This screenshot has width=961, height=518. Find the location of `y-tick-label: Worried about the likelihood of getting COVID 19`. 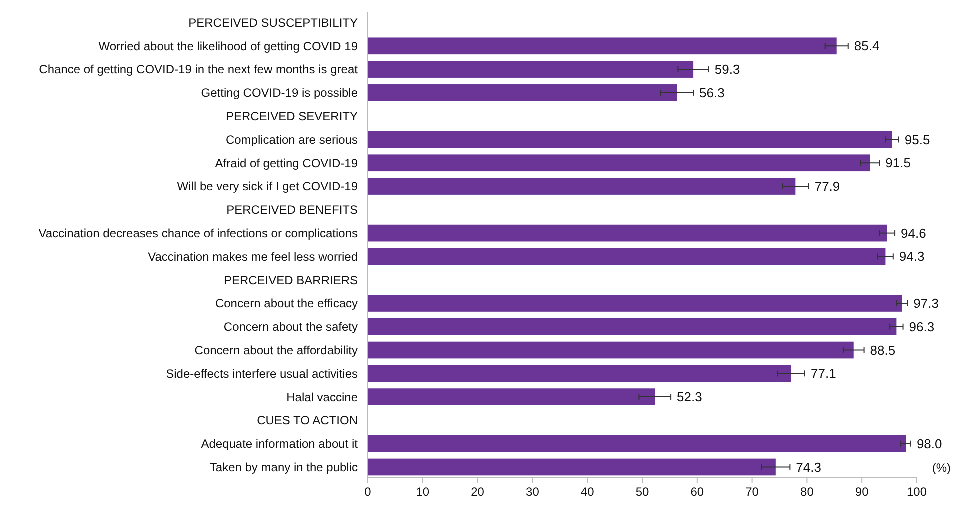

y-tick-label: Worried about the likelihood of getting COVID 19 is located at coordinates (228, 46).